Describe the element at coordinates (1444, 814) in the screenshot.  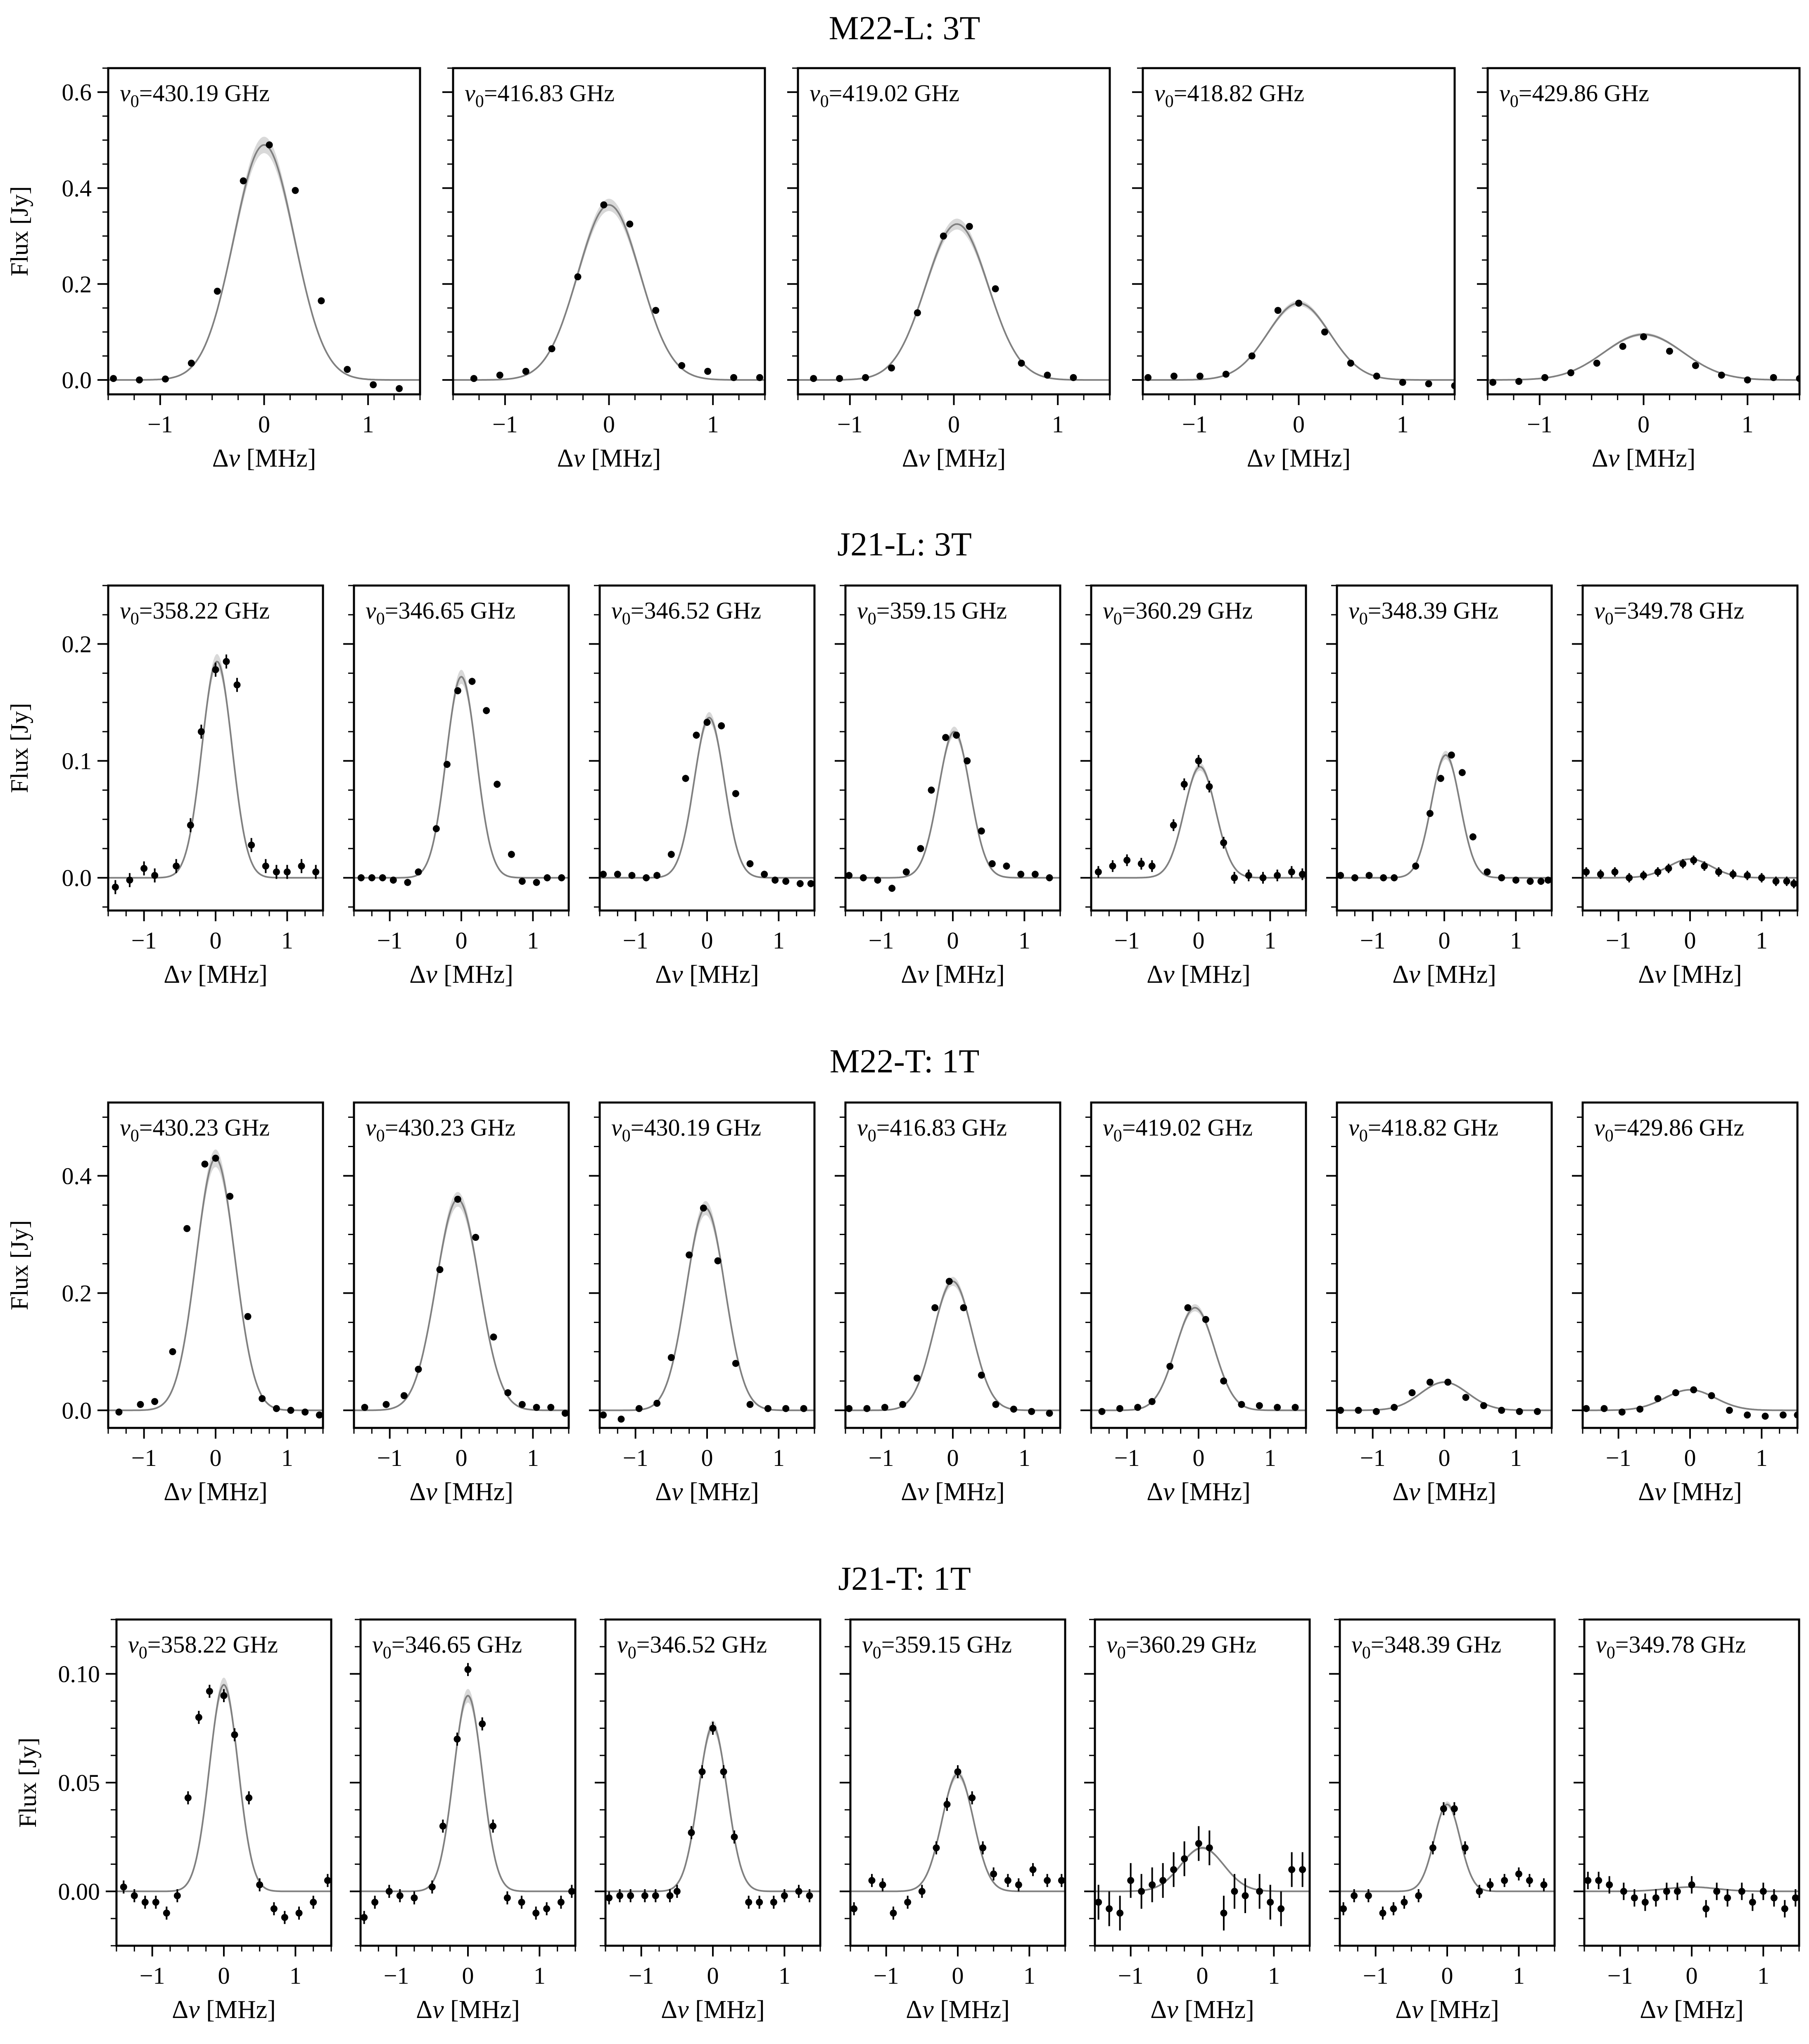
I see `model-uncertainty-band` at that location.